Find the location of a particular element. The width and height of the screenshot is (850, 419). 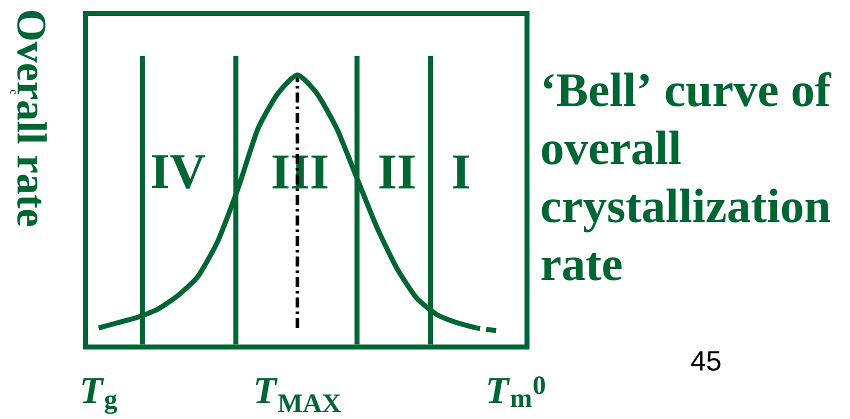

annotation: I is located at coordinates (461, 172).